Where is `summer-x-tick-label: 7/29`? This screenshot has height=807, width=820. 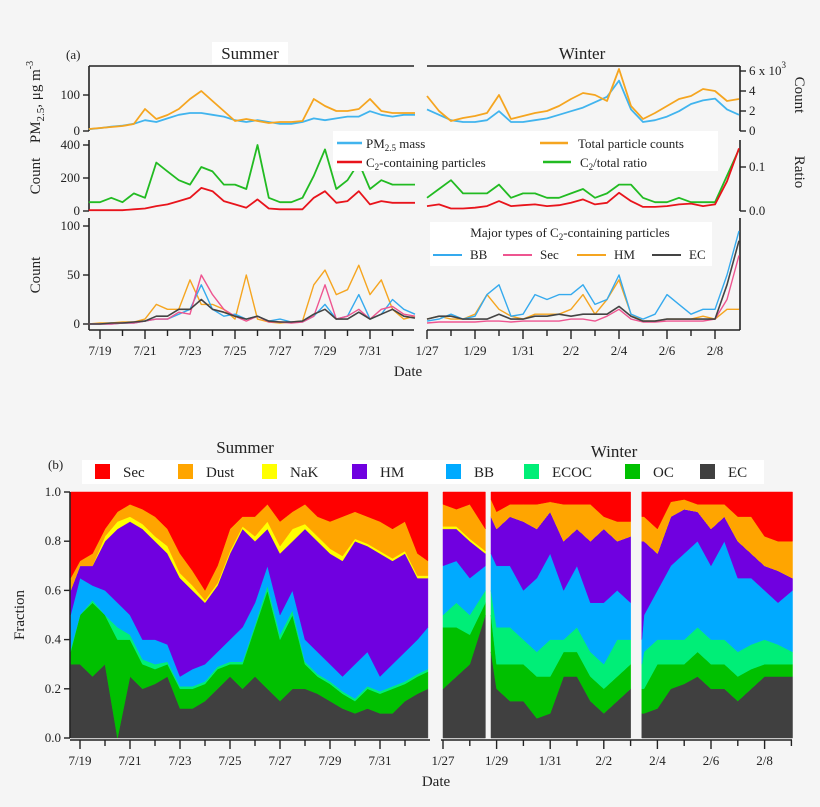
summer-x-tick-label: 7/29 is located at coordinates (324, 350).